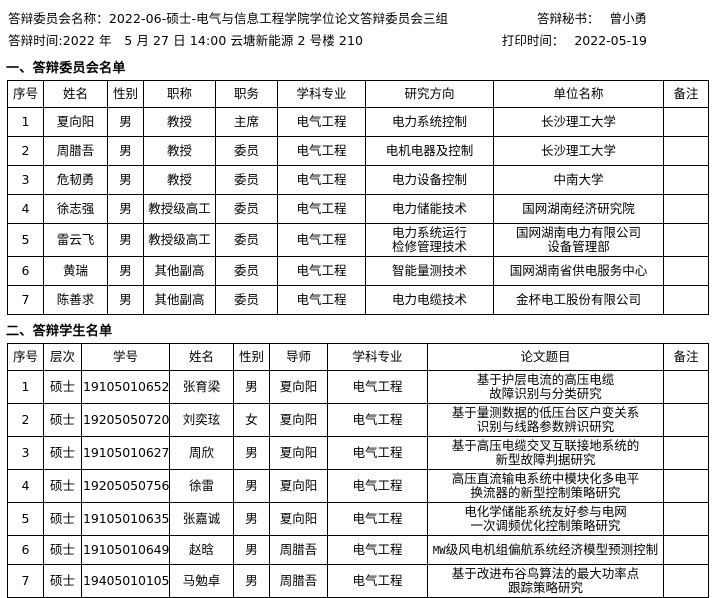  I want to click on cell-name: 周腊吾, so click(75, 151).